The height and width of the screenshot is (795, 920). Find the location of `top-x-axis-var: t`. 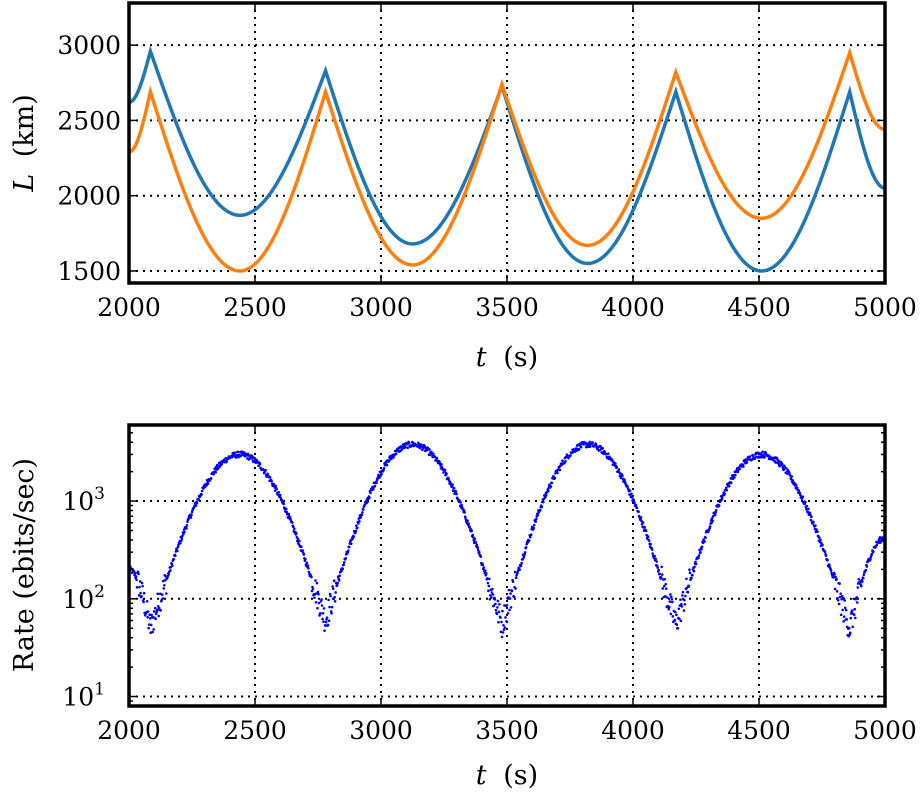

top-x-axis-var: t is located at coordinates (481, 357).